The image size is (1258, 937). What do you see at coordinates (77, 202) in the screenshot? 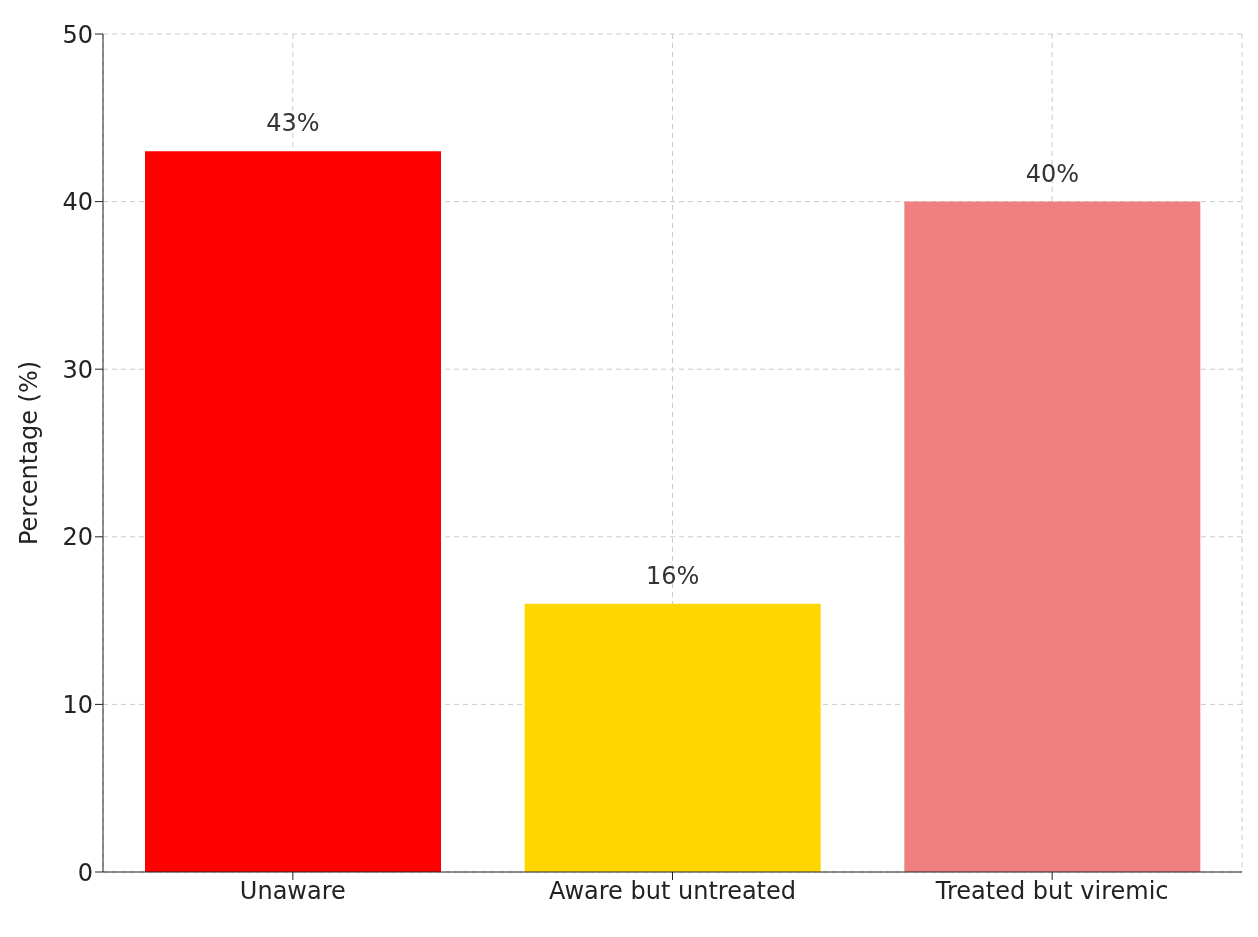
I see `y-tick-label: 40` at bounding box center [77, 202].